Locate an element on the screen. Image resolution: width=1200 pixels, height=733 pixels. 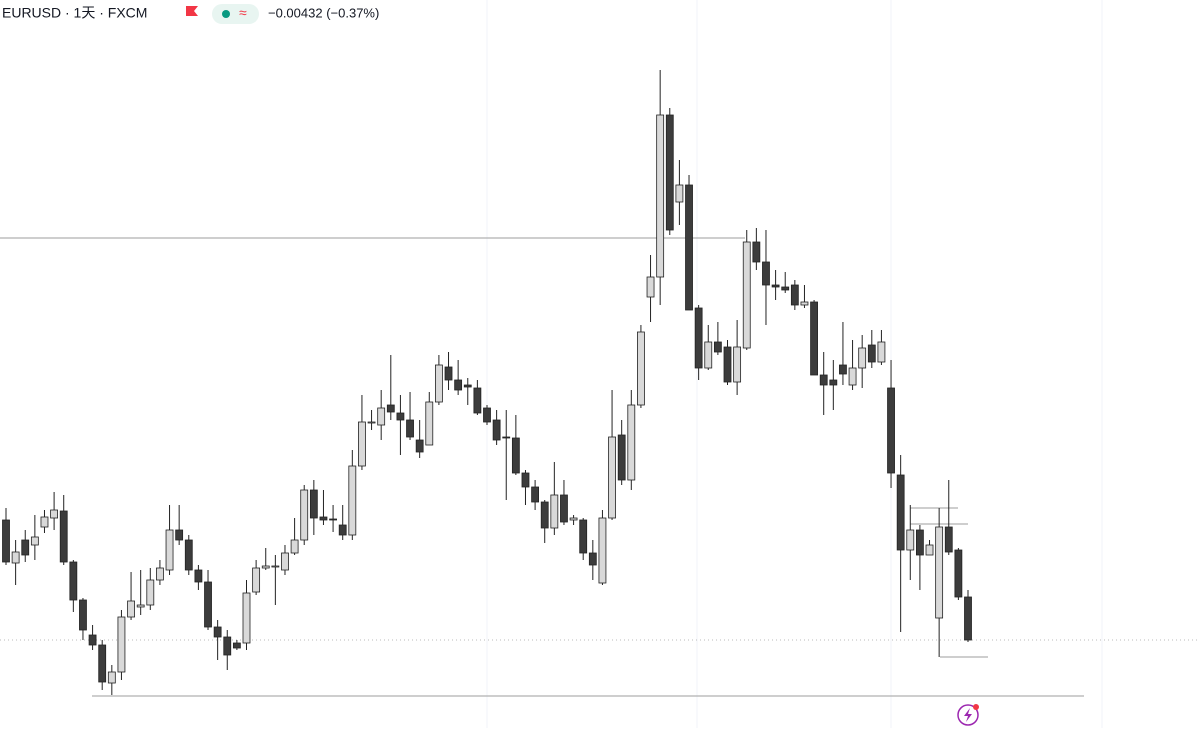
status-icon: ≈ is located at coordinates (243, 13).